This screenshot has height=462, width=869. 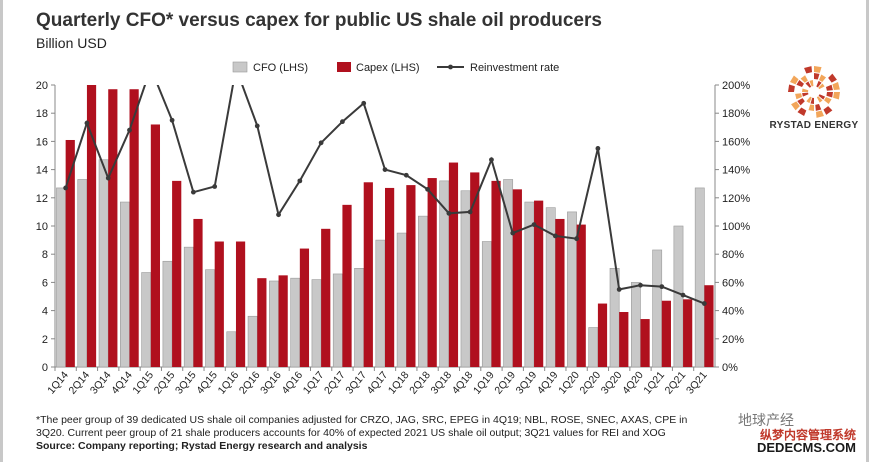 I want to click on left-tick-label: 16, so click(x=42, y=142).